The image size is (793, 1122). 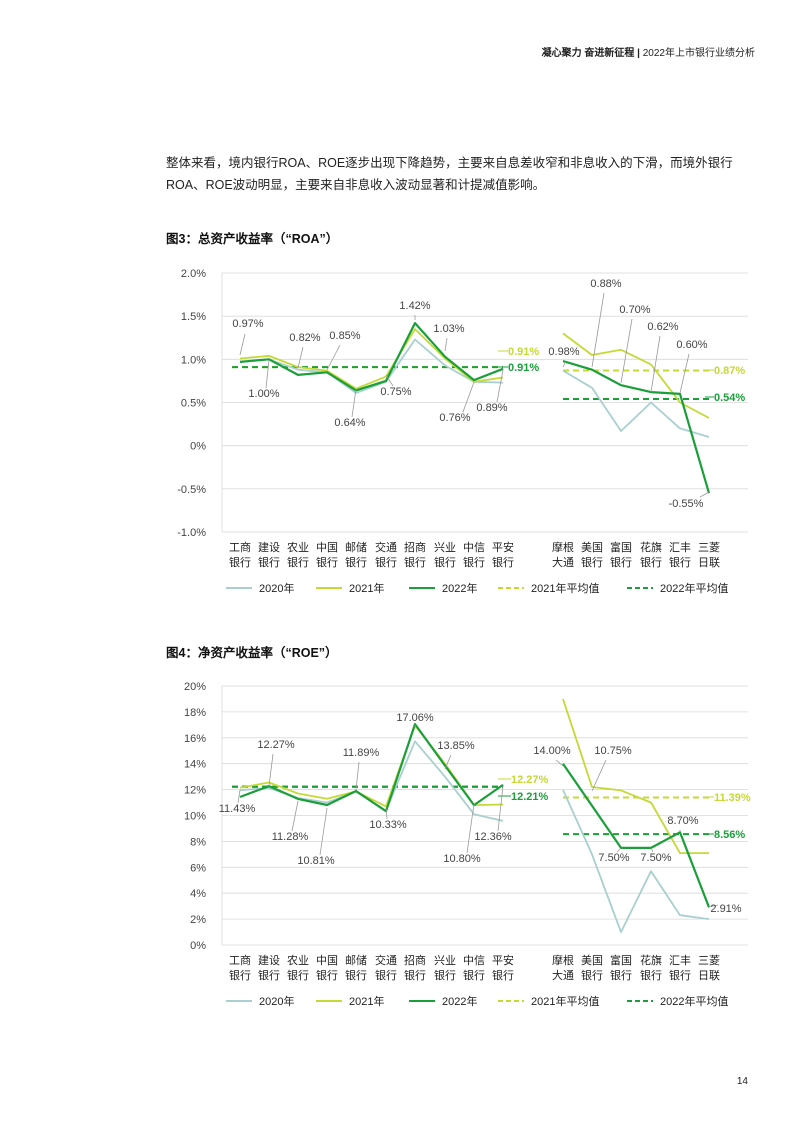 I want to click on roa-chart-title: 图3：总资产收益率（“ROA”）, so click(x=252, y=239).